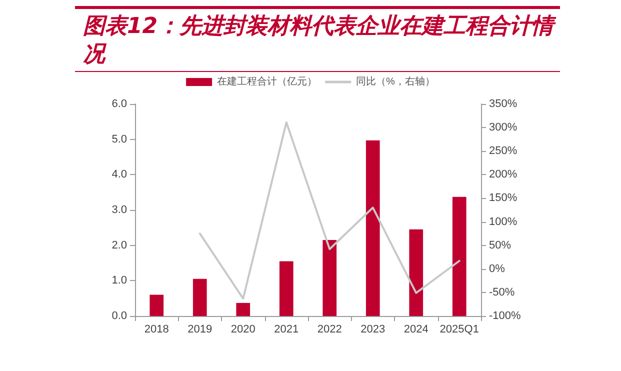 The width and height of the screenshot is (621, 371). What do you see at coordinates (497, 268) in the screenshot?
I see `y2-tick-label: 0%` at bounding box center [497, 268].